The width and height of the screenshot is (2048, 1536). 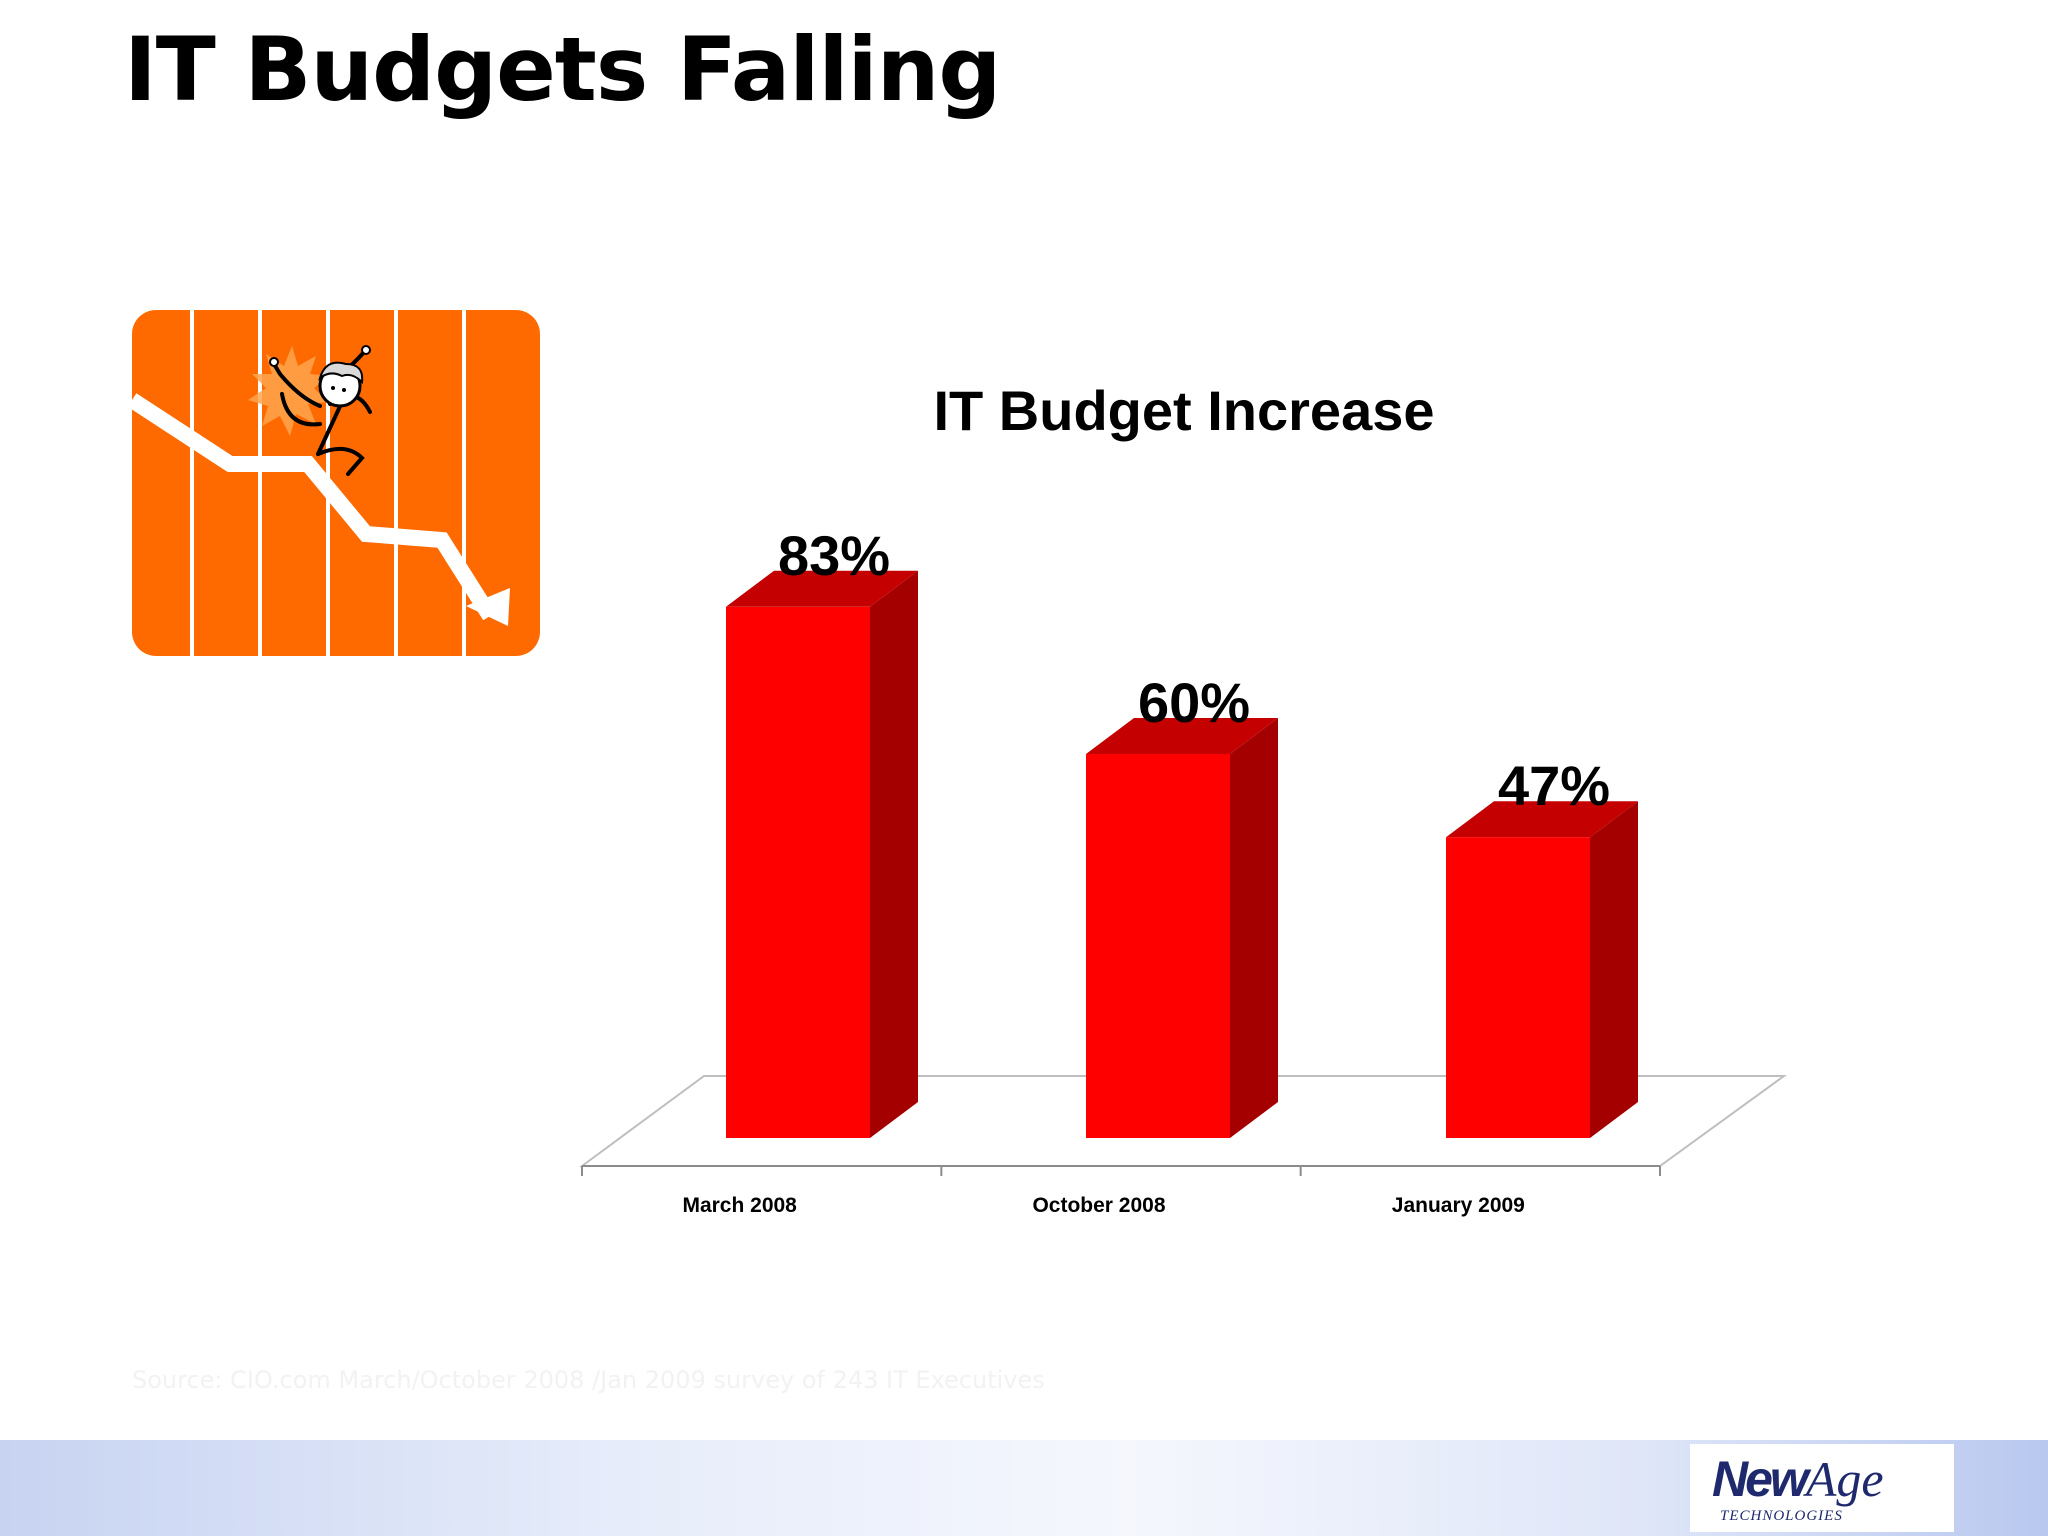 What do you see at coordinates (1844, 1479) in the screenshot?
I see `logo-age-text: Age` at bounding box center [1844, 1479].